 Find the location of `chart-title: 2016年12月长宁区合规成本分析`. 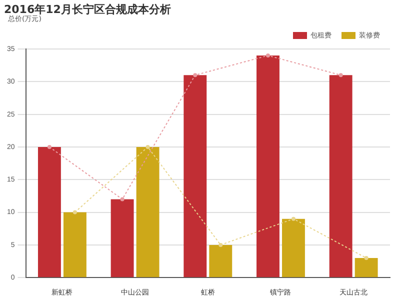

chart-title: 2016年12月长宁区合规成本分析 is located at coordinates (87, 9).